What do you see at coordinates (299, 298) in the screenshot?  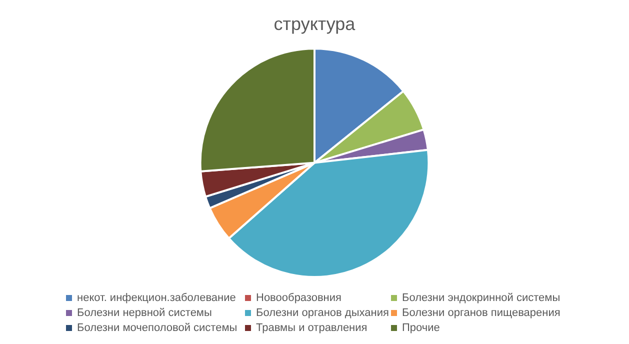 I see `legend-label: Новообразовния` at bounding box center [299, 298].